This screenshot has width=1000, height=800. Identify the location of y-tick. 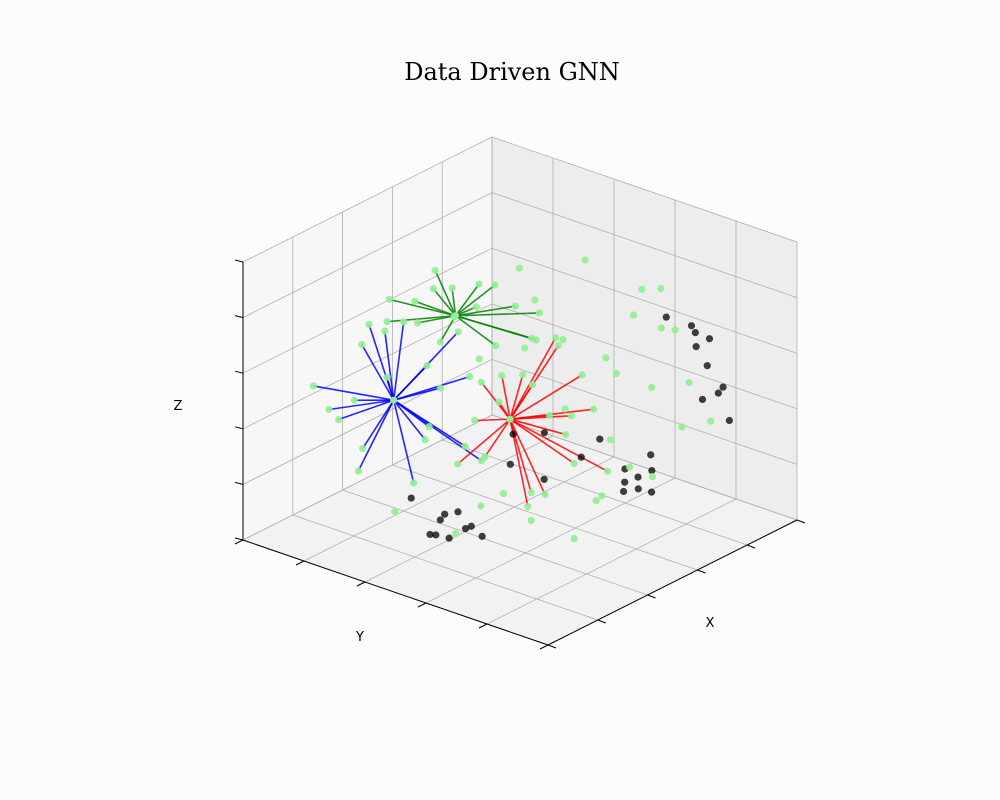
(239, 542).